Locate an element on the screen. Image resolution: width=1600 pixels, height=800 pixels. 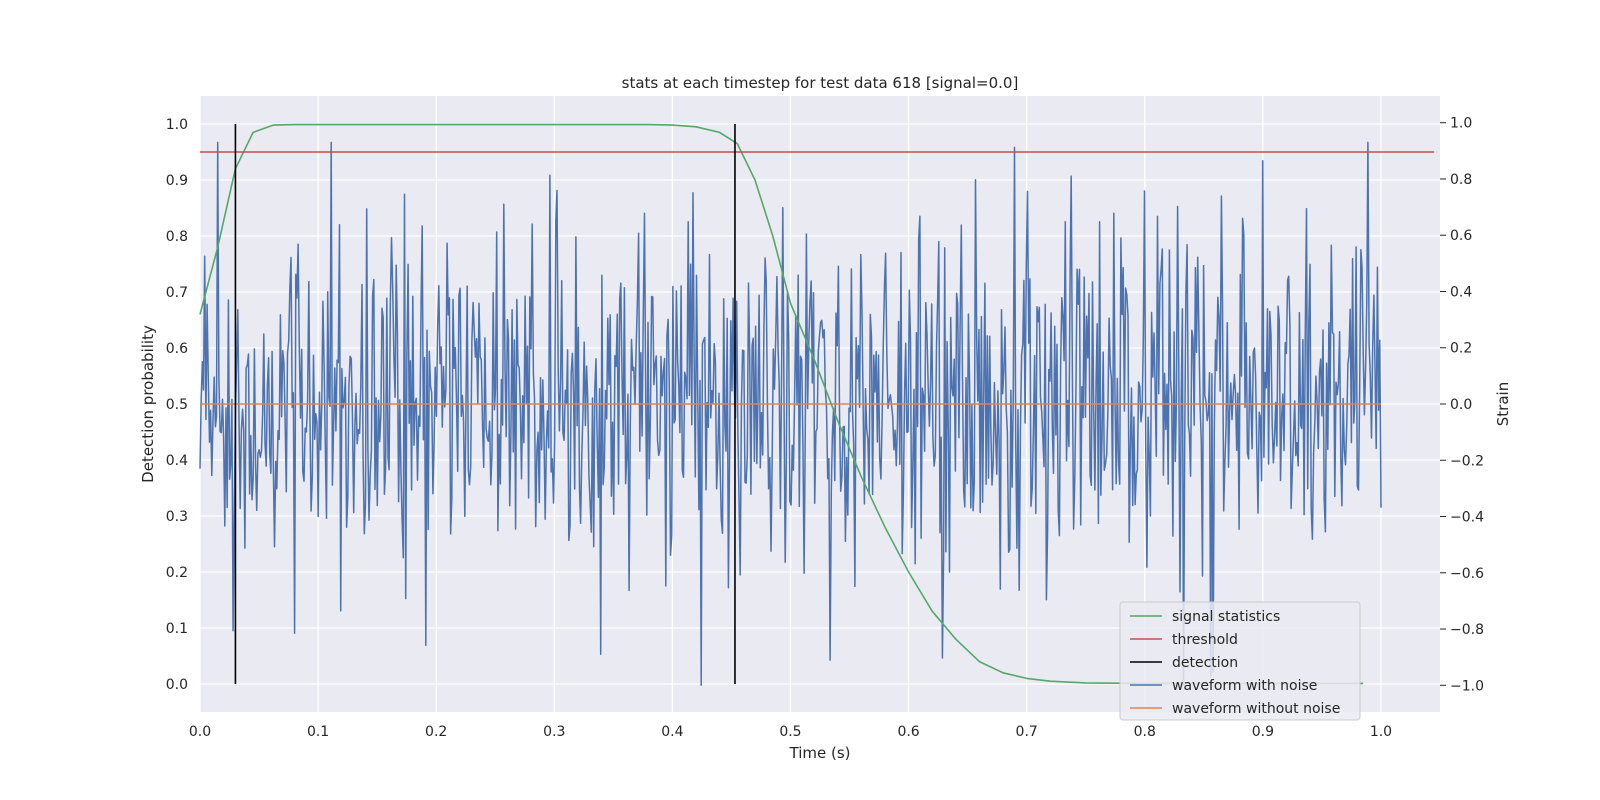
y-tick-label: 0.6 is located at coordinates (177, 349).